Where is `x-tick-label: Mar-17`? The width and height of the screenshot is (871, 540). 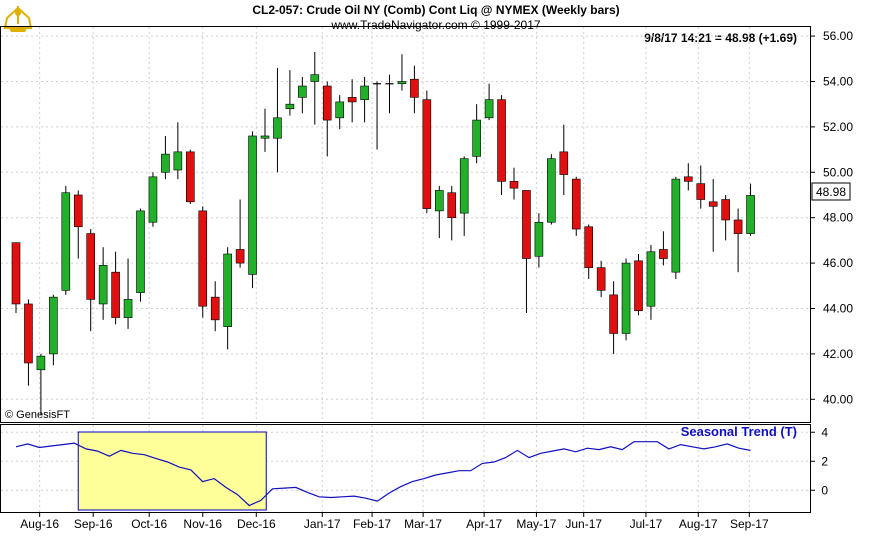 x-tick-label: Mar-17 is located at coordinates (423, 524).